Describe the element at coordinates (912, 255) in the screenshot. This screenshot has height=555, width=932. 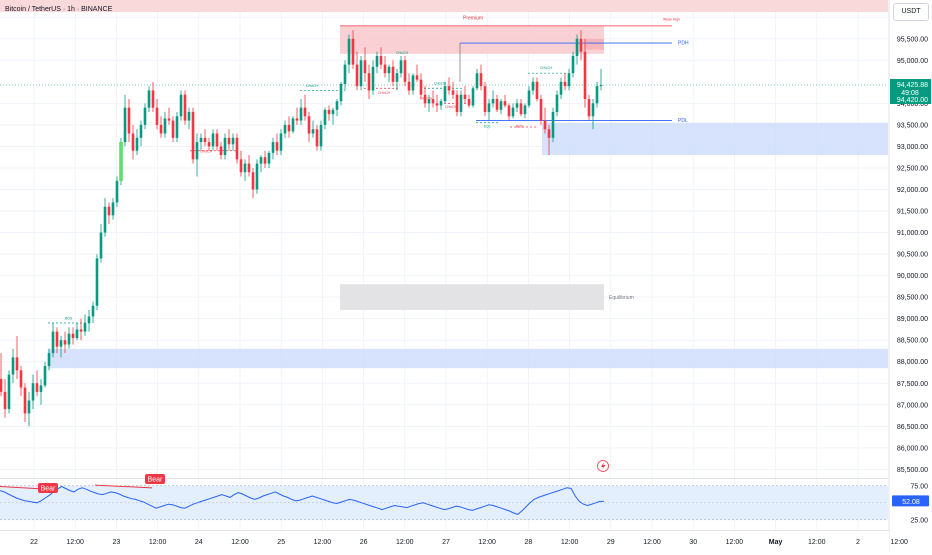
I see `y-tick-label: 90,500.00` at that location.